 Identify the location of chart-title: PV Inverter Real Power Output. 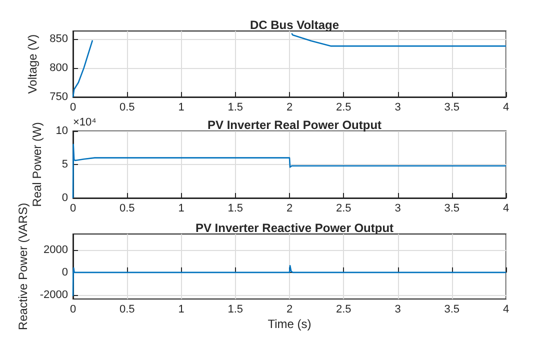
(294, 125).